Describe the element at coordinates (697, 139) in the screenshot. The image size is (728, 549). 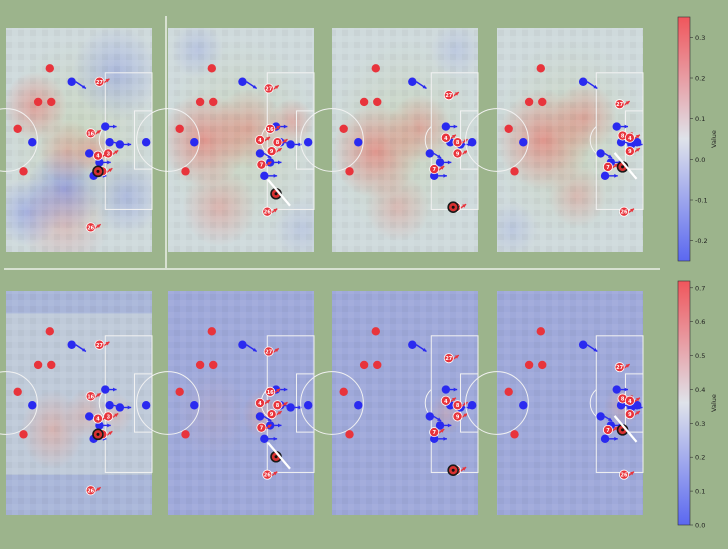
I see `colorbar-top: 0.3 0.2 0.1 0.0 -0.1 -0.2 Value` at that location.